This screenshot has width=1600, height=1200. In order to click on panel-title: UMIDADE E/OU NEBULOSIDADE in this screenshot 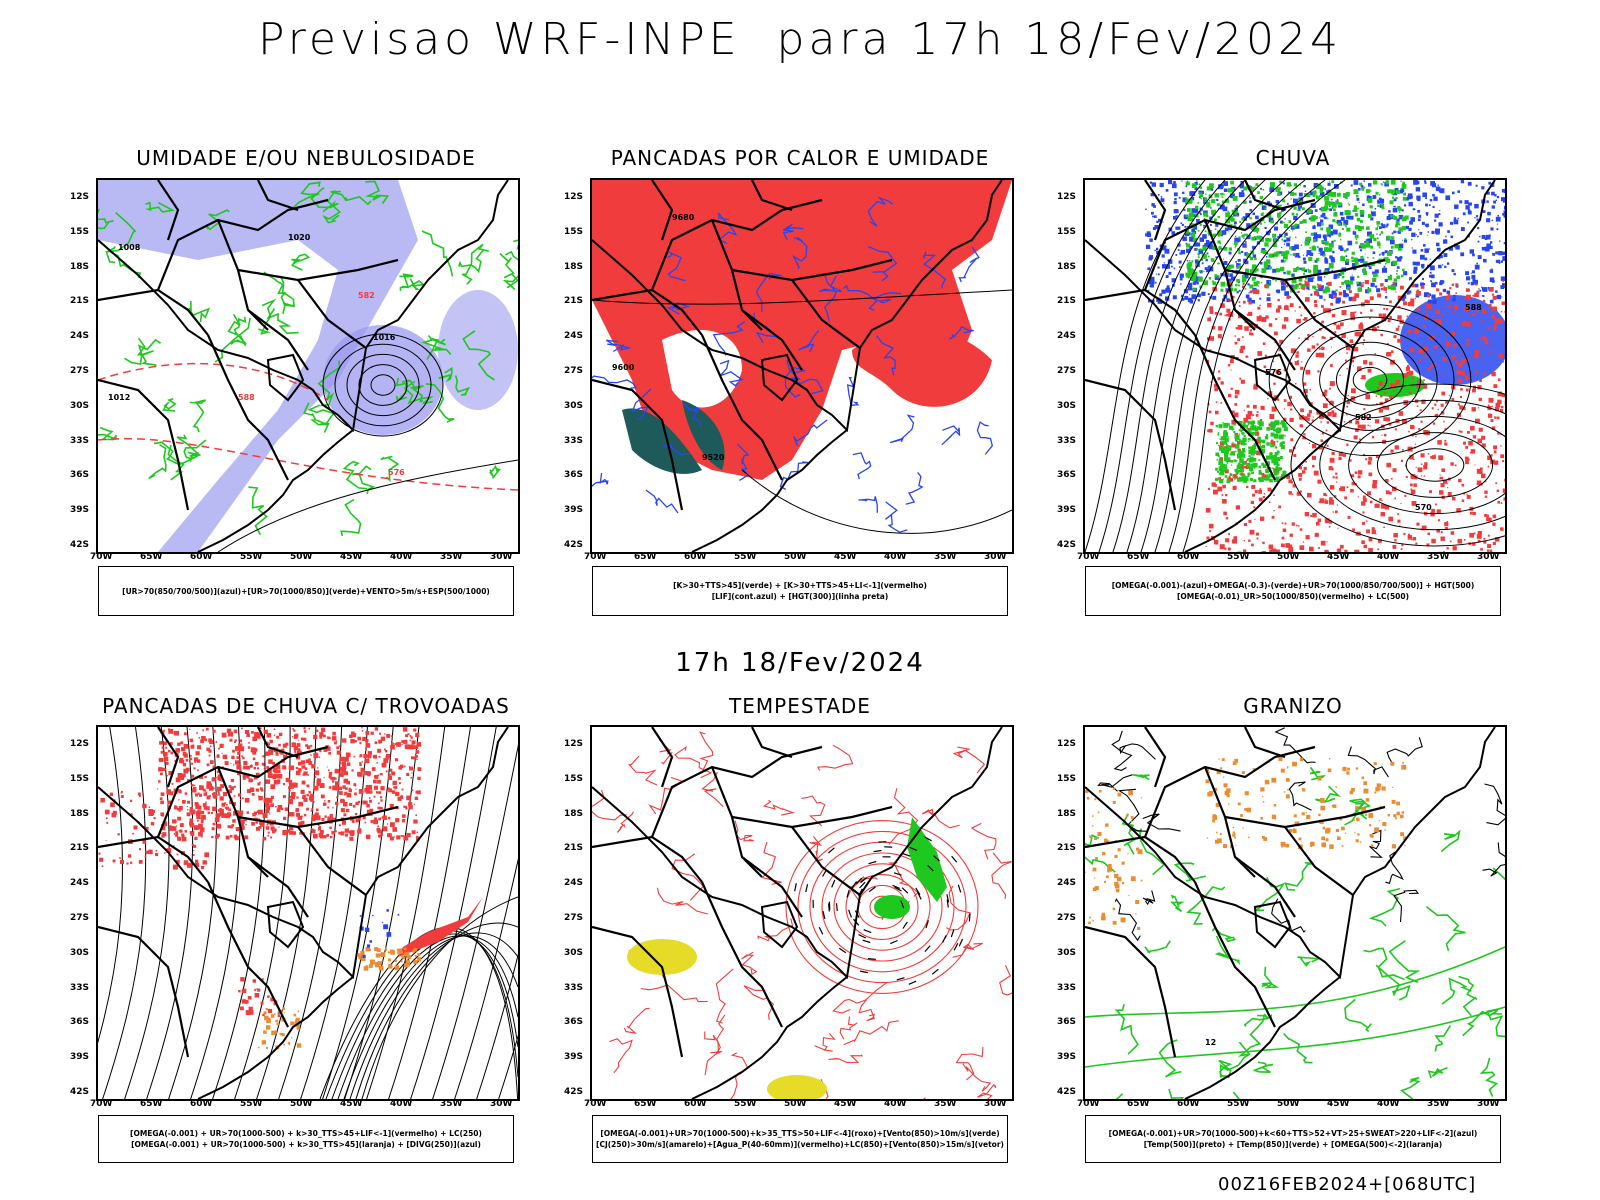, I will do `click(306, 158)`.